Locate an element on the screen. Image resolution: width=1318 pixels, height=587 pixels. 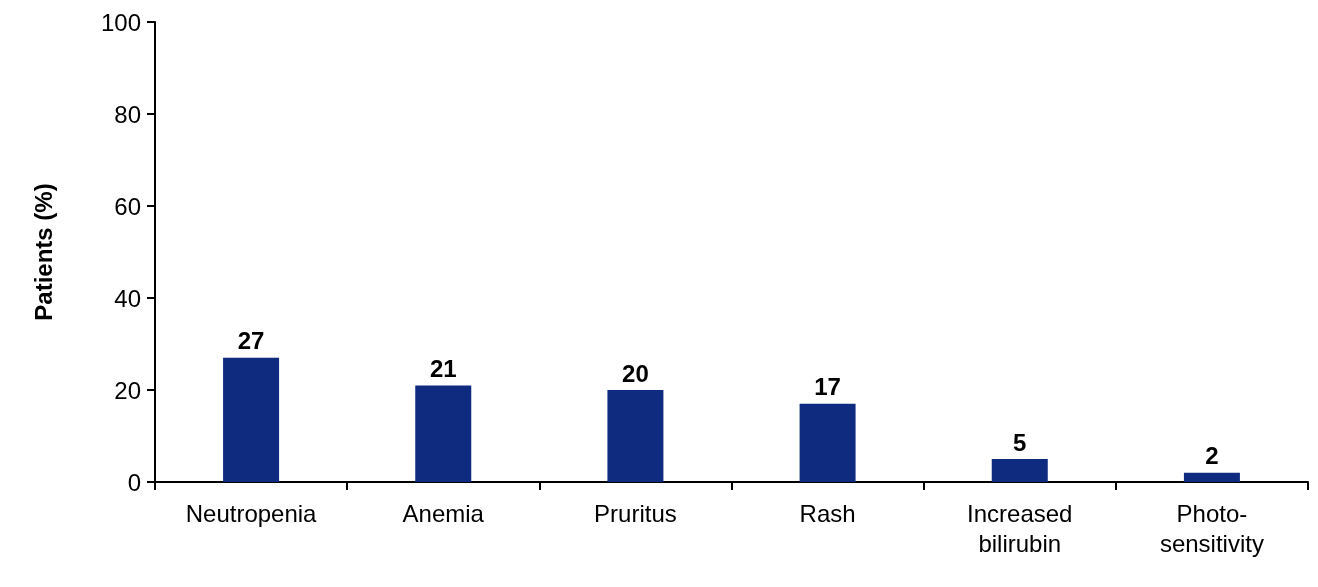
y-tick-label: 100 is located at coordinates (120, 22).